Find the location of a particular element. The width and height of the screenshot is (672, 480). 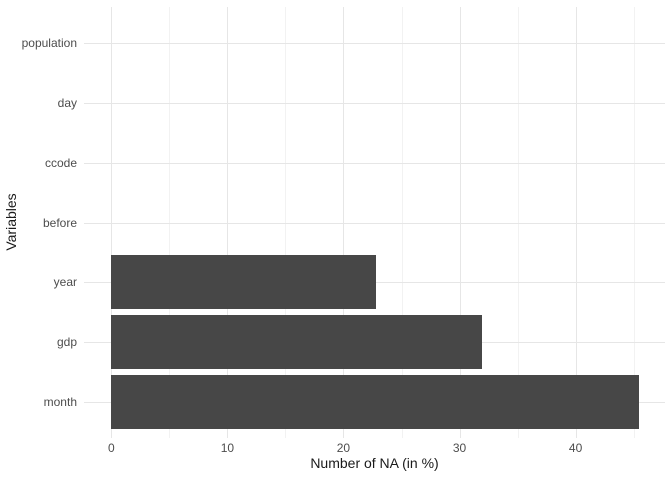

major-gridline-y-population is located at coordinates (374, 43).